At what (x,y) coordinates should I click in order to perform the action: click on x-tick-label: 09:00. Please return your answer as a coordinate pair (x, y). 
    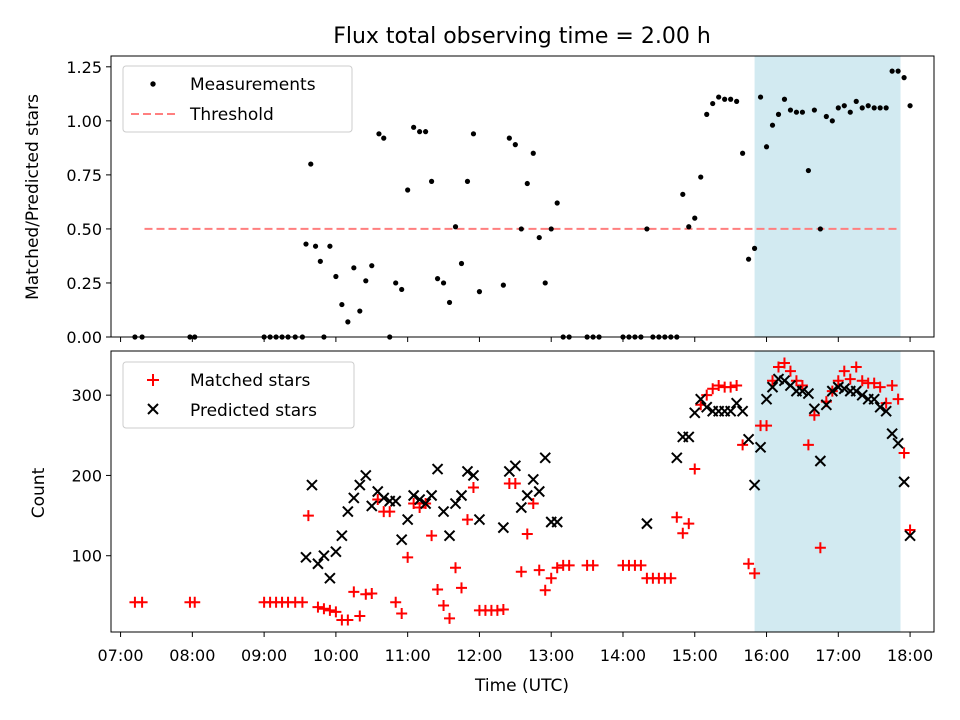
    Looking at the image, I should click on (264, 655).